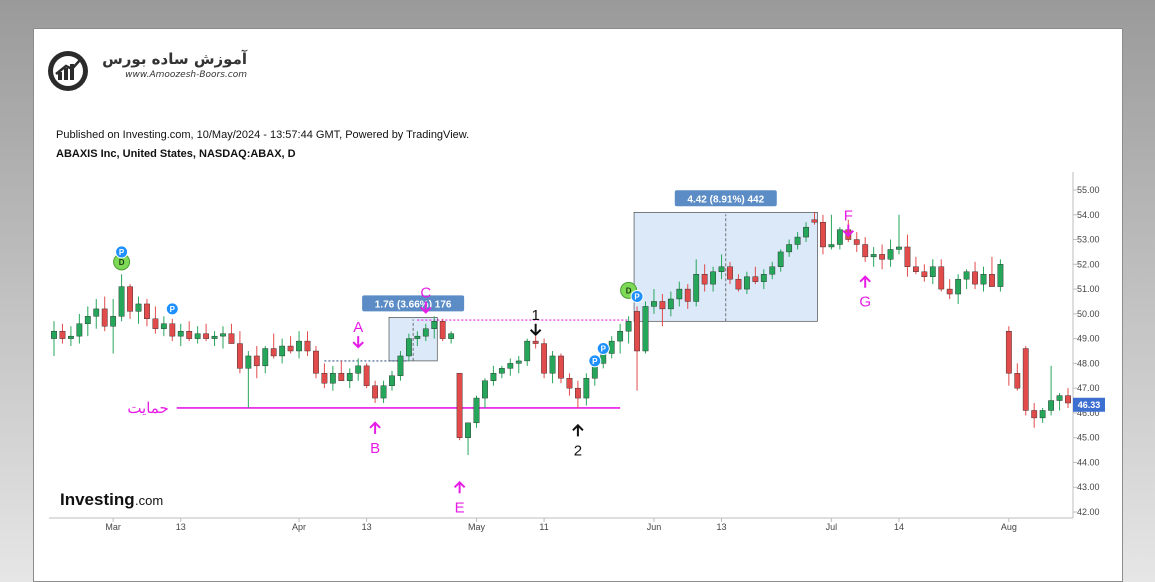 This screenshot has height=582, width=1155. What do you see at coordinates (378, 368) in the screenshot?
I see `line-layer: حمایت` at bounding box center [378, 368].